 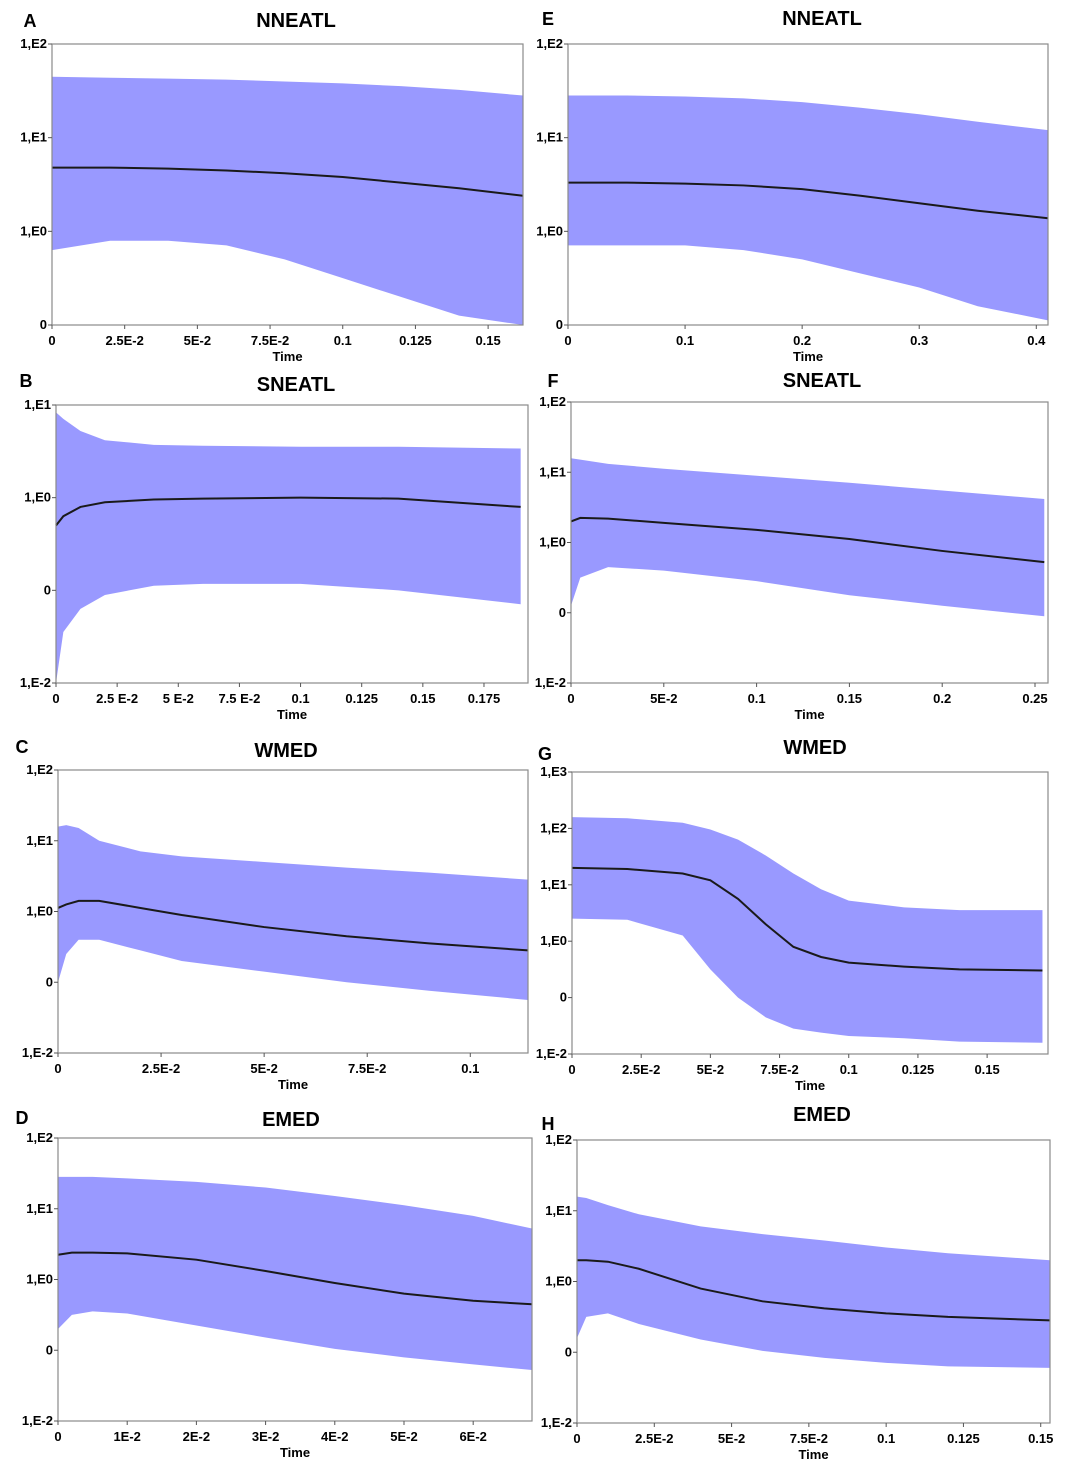 I want to click on x-tick-label: 6E-2, so click(x=472, y=1436).